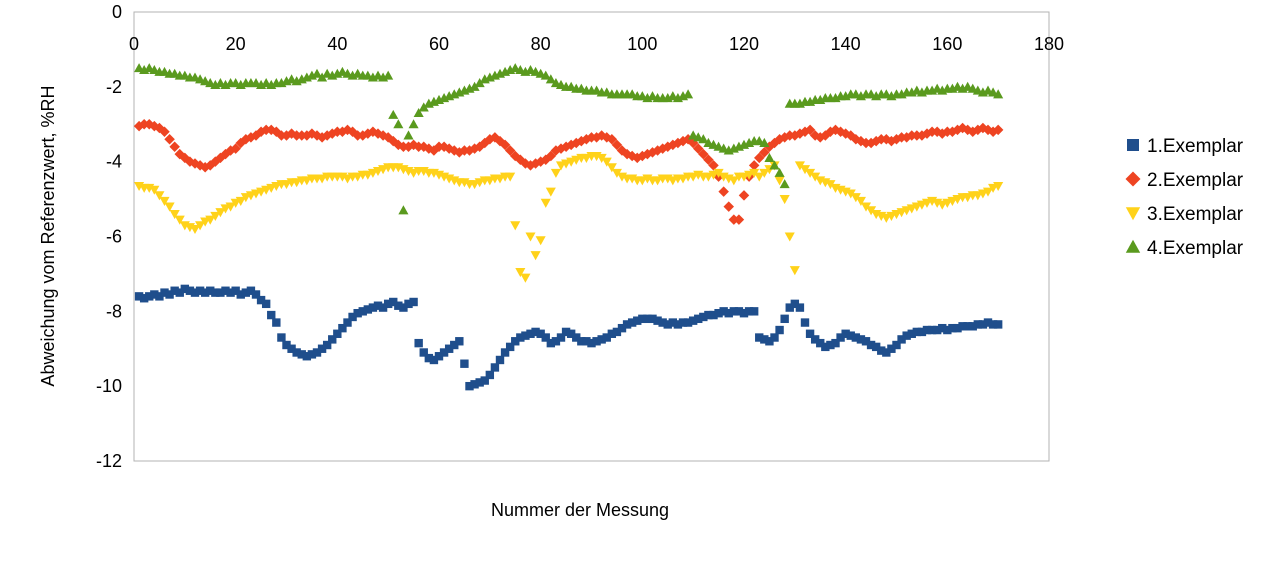 The height and width of the screenshot is (561, 1279). Describe the element at coordinates (109, 386) in the screenshot. I see `y-tick-label: -10` at that location.